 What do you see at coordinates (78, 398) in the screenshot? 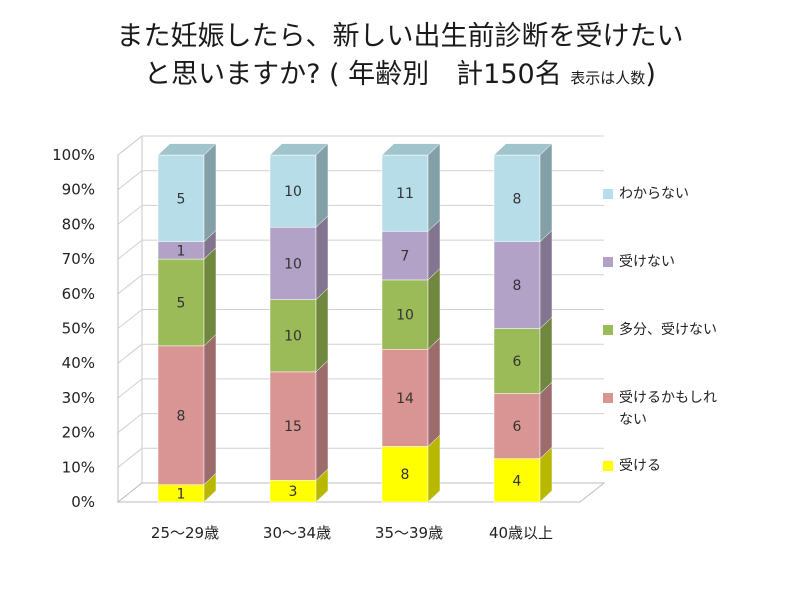
I see `y-tick-label: 30%` at bounding box center [78, 398].